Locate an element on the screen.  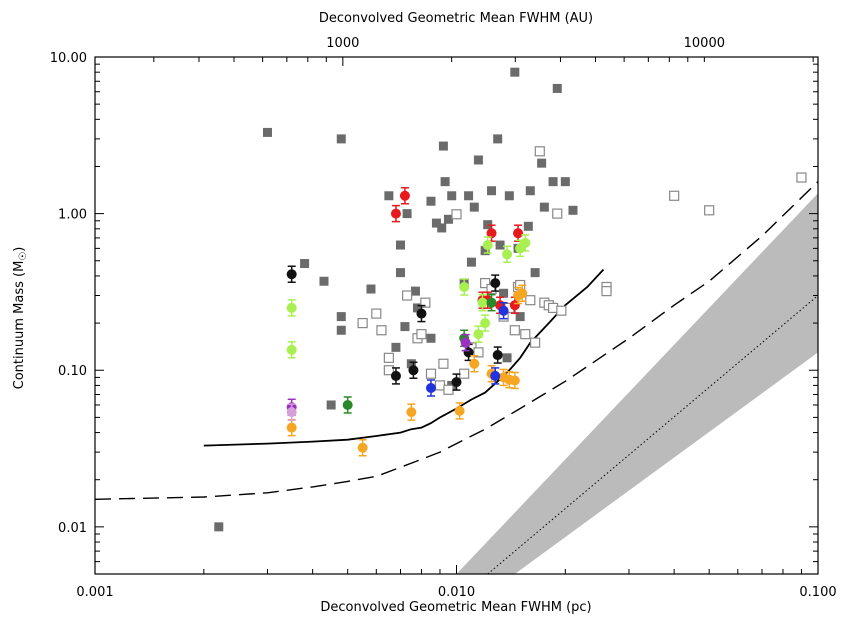
y-axis-label: Continuum Mass (M☉) is located at coordinates (20, 318).